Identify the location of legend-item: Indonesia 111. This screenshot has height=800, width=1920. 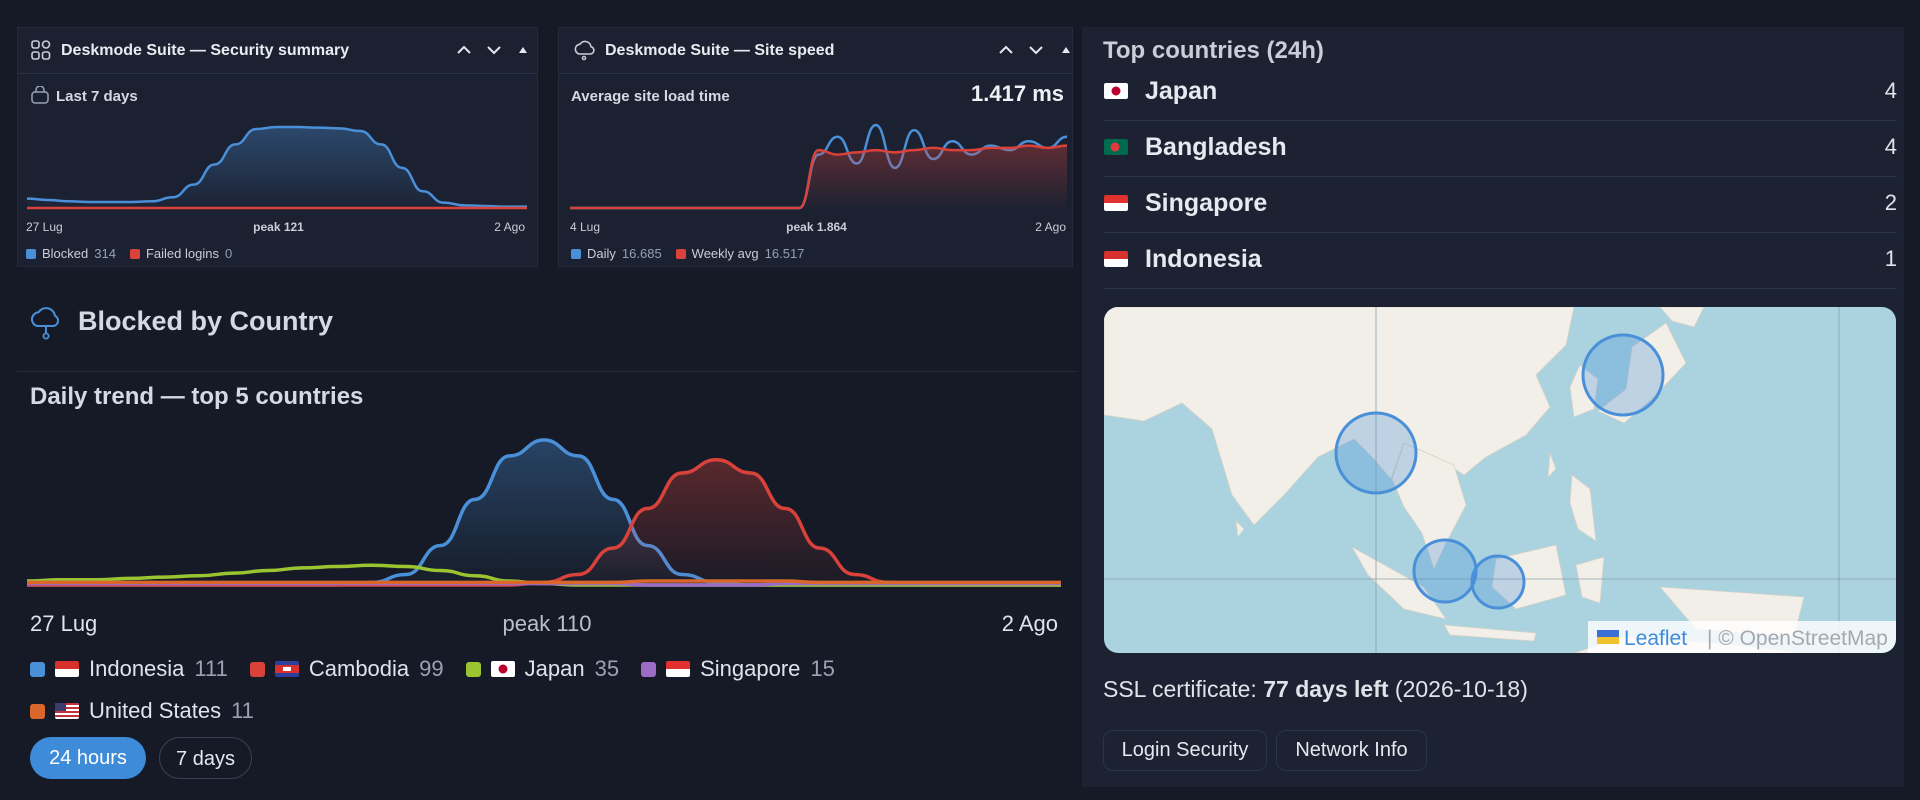
(129, 669).